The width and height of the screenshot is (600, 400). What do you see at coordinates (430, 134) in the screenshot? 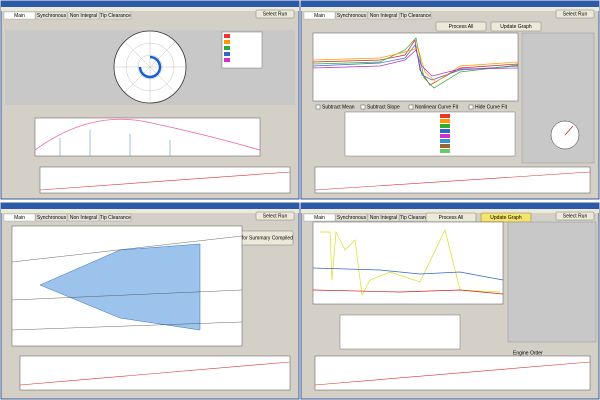
I see `table` at bounding box center [430, 134].